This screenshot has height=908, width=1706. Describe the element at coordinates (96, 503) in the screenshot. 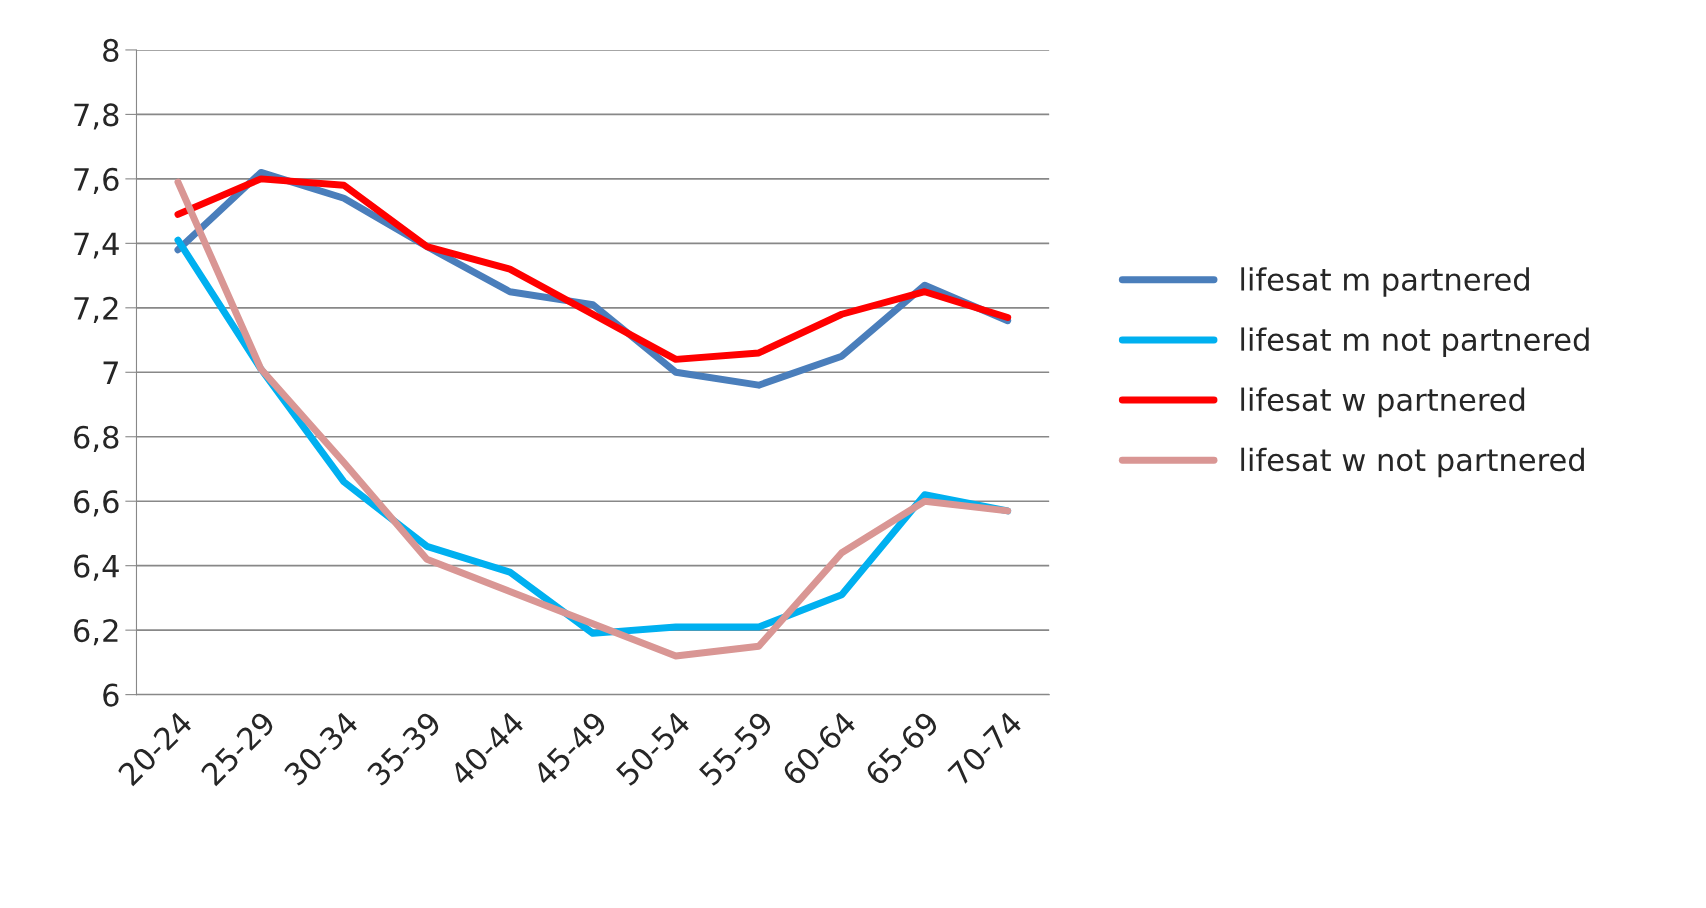

I see `y-tick-label: 6,6` at that location.